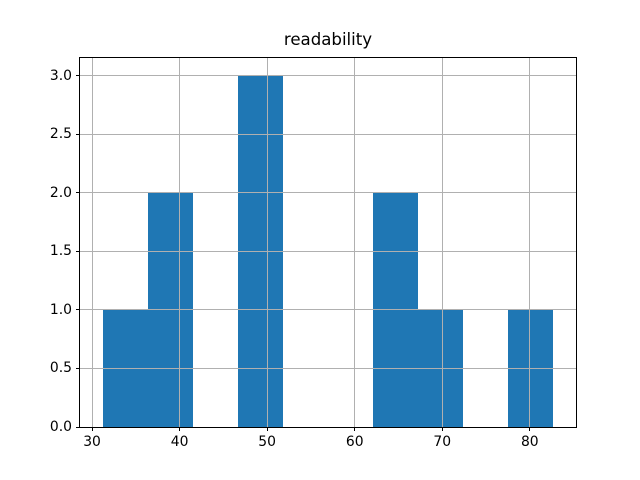 The width and height of the screenshot is (640, 480). I want to click on y-tick-label: 0.0, so click(60, 427).